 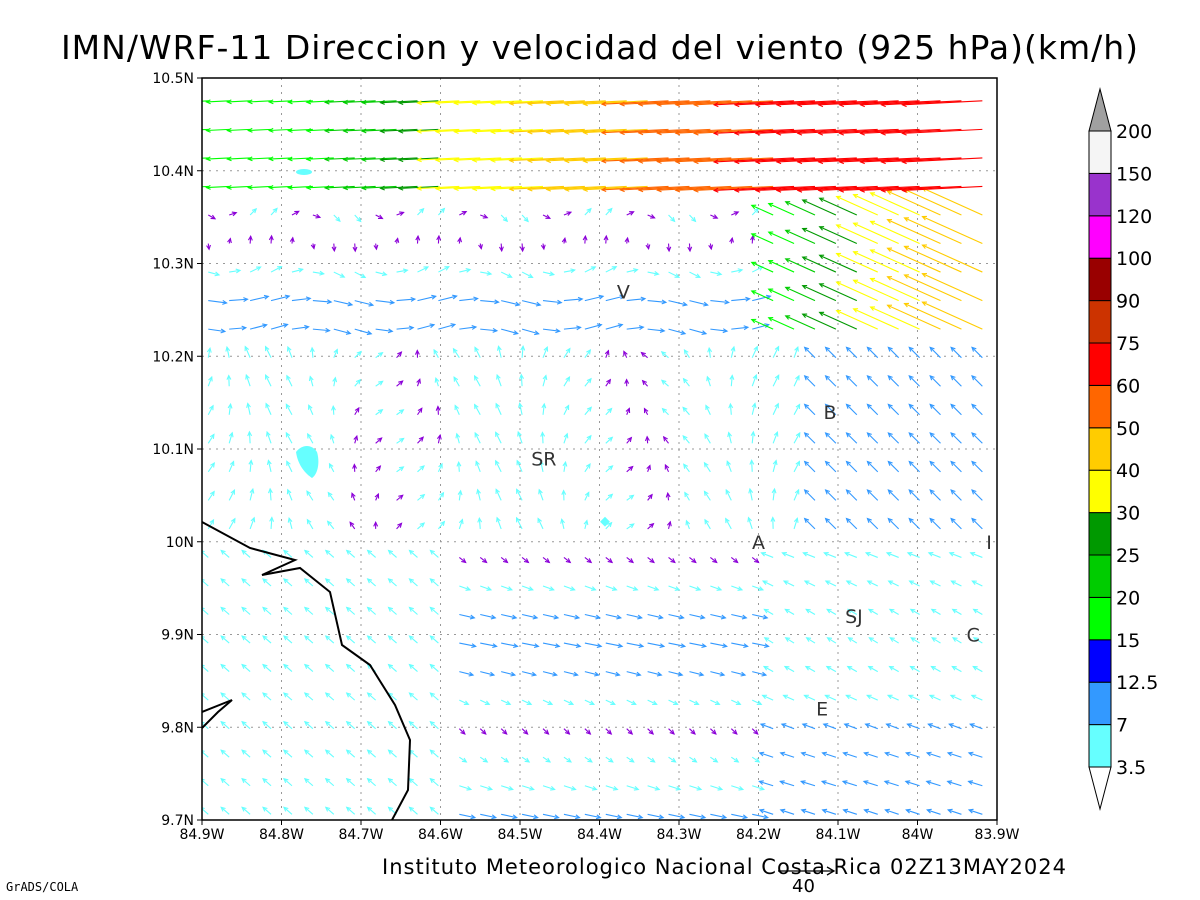 I want to click on city-label: A, so click(x=758, y=543).